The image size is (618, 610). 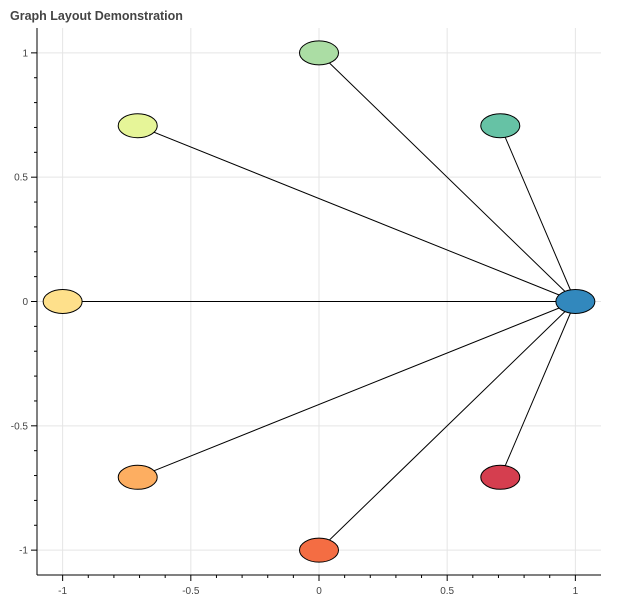 I want to click on y-tick-label: 0.5, so click(x=21, y=178).